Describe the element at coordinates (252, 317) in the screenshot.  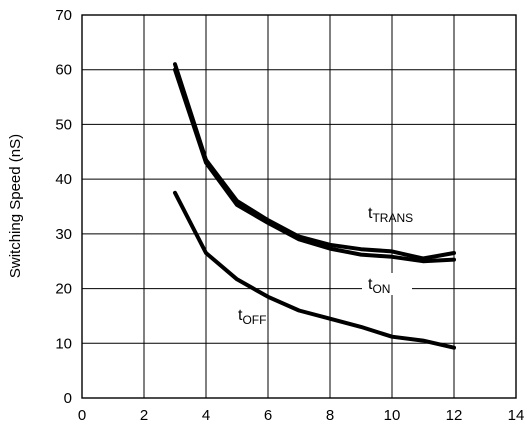
I see `series-label-tOFF: tOFF` at that location.